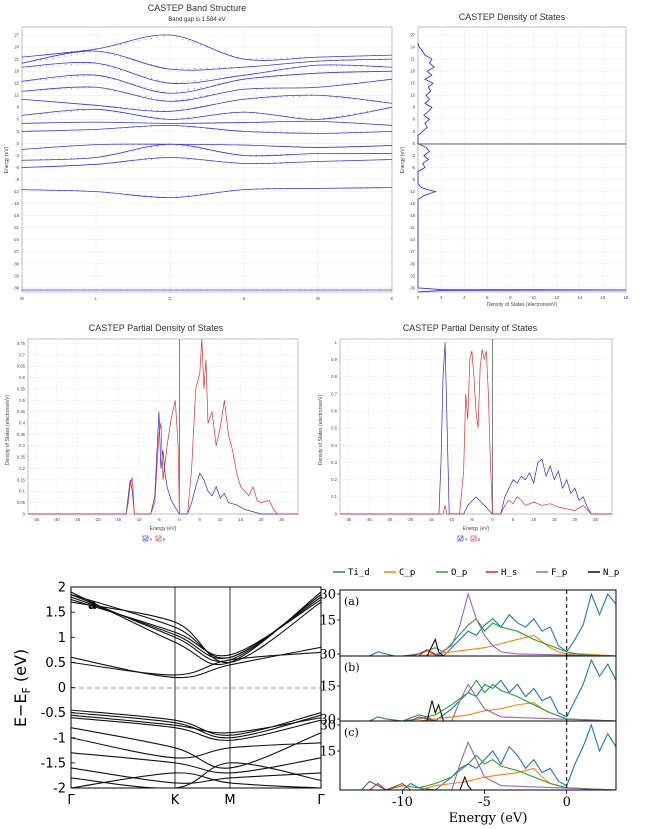 The height and width of the screenshot is (829, 646). Describe the element at coordinates (327, 726) in the screenshot. I see `subpanel-y-tick-label: 30` at that location.